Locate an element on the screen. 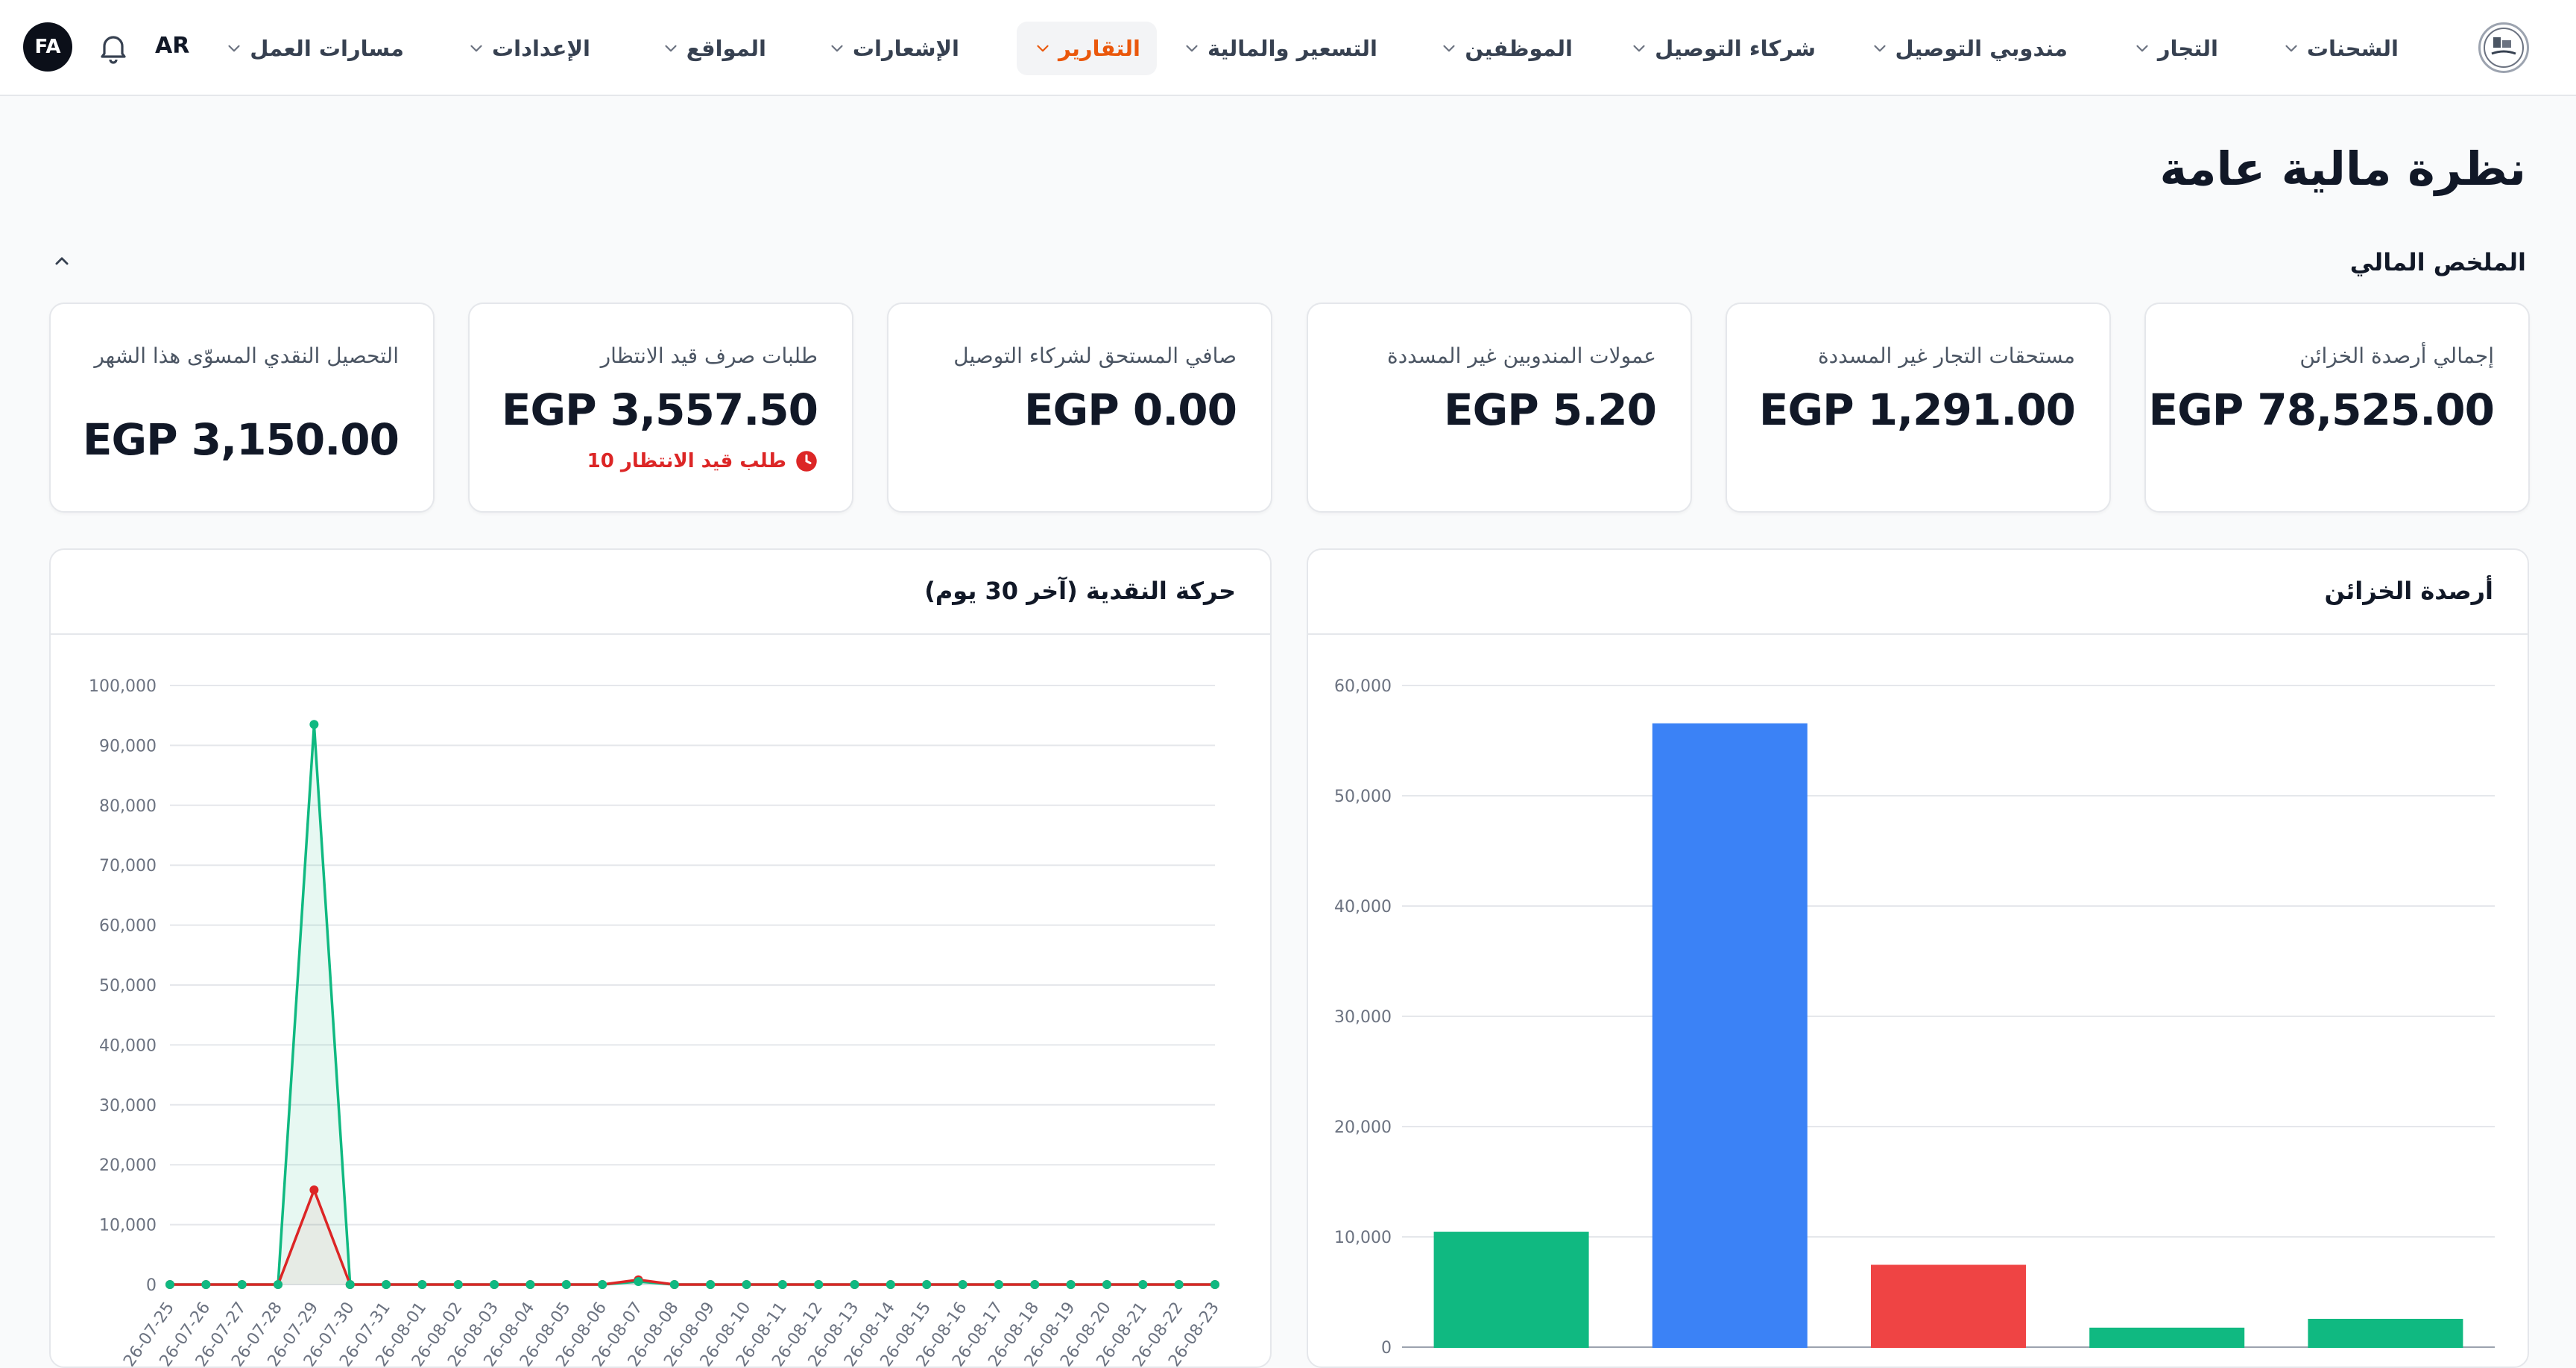  nav-item-label: التقارير is located at coordinates (1099, 48).